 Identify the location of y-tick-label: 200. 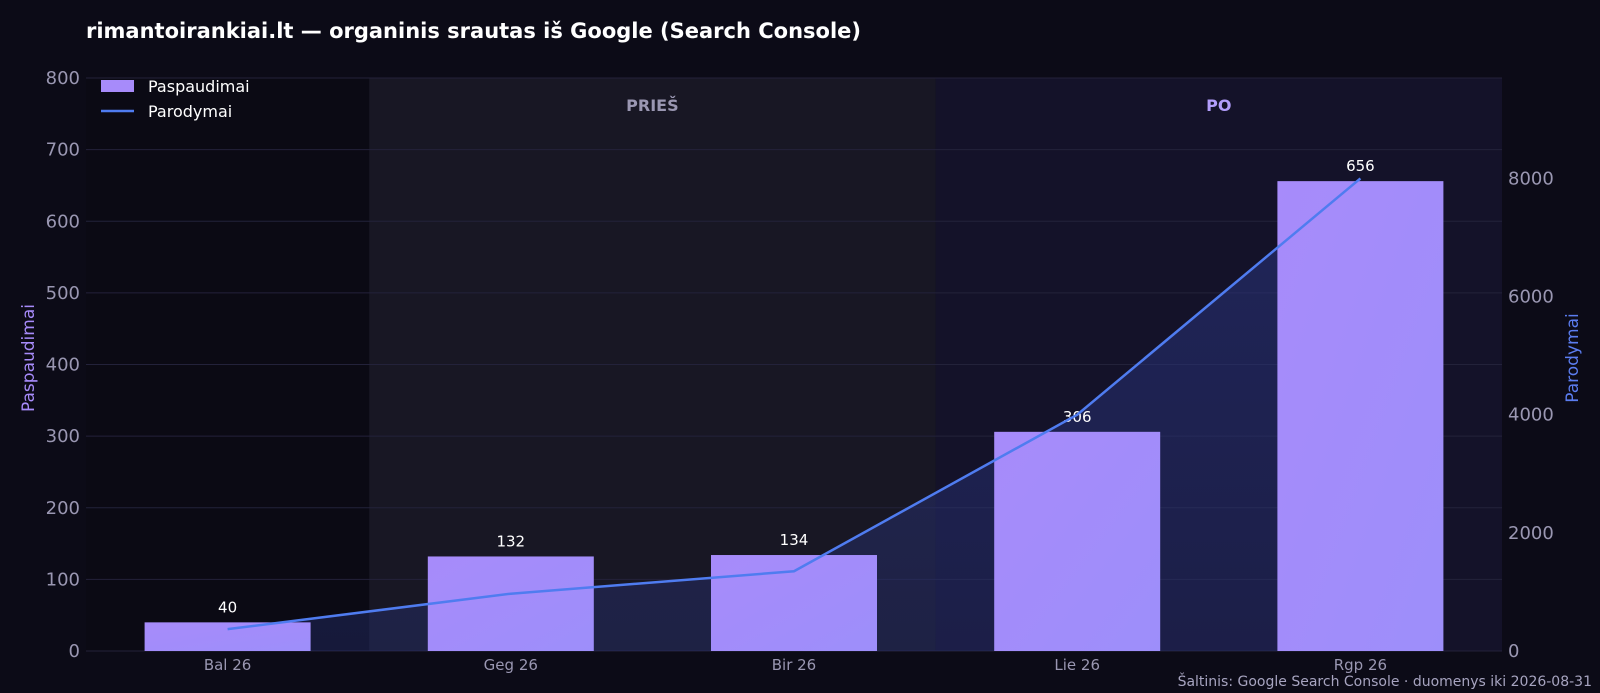
(63, 508).